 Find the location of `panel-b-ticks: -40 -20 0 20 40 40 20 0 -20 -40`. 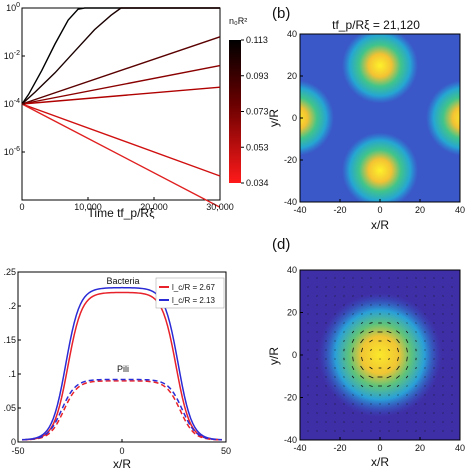

panel-b-ticks: -40 -20 0 20 40 40 20 0 -20 -40 is located at coordinates (374, 122).